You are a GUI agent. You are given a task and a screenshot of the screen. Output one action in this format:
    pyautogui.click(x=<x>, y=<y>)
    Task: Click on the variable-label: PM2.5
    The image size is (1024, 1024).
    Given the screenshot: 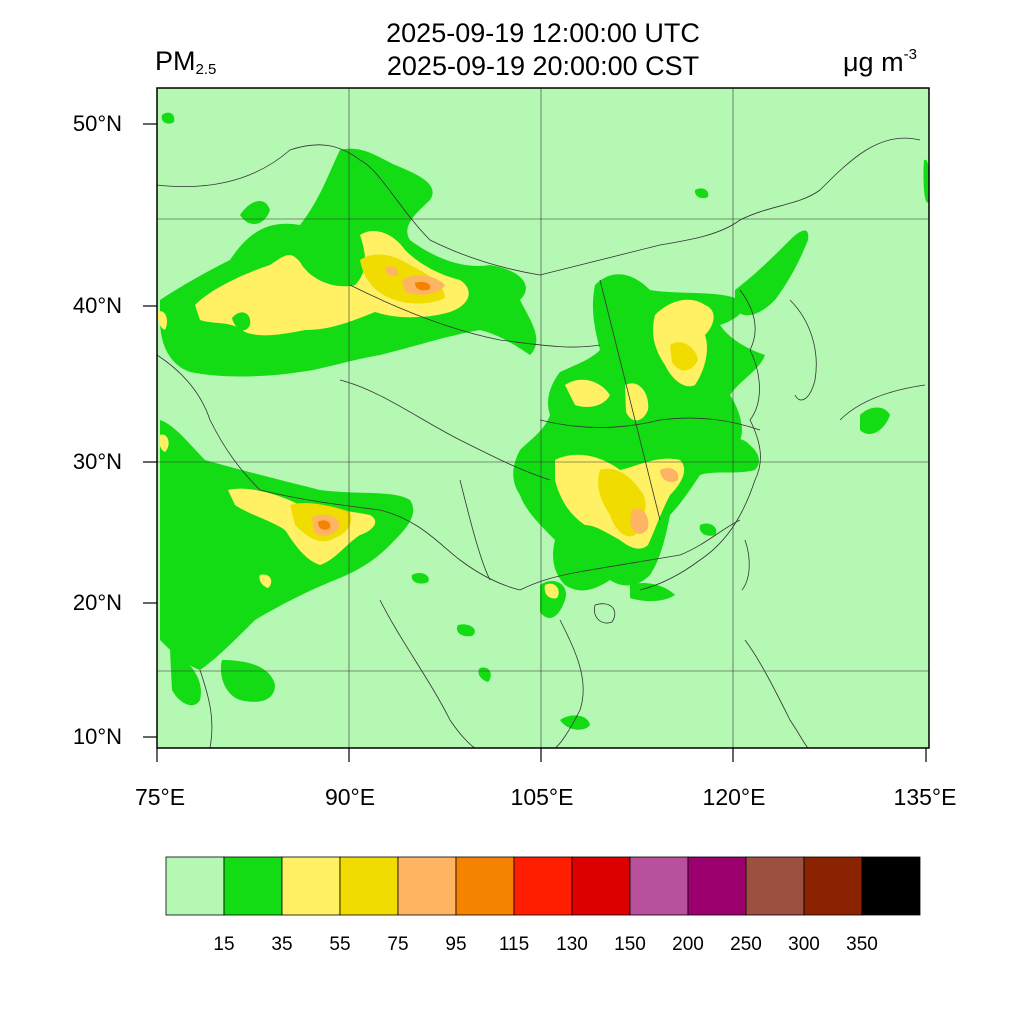 What is the action you would take?
    pyautogui.click(x=185, y=62)
    